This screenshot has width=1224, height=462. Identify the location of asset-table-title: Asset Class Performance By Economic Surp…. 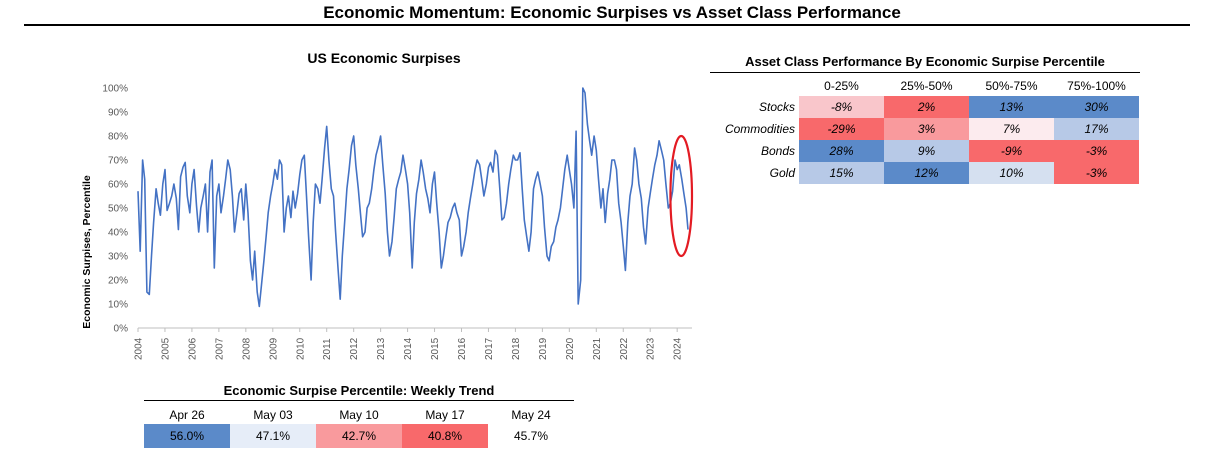
(925, 63).